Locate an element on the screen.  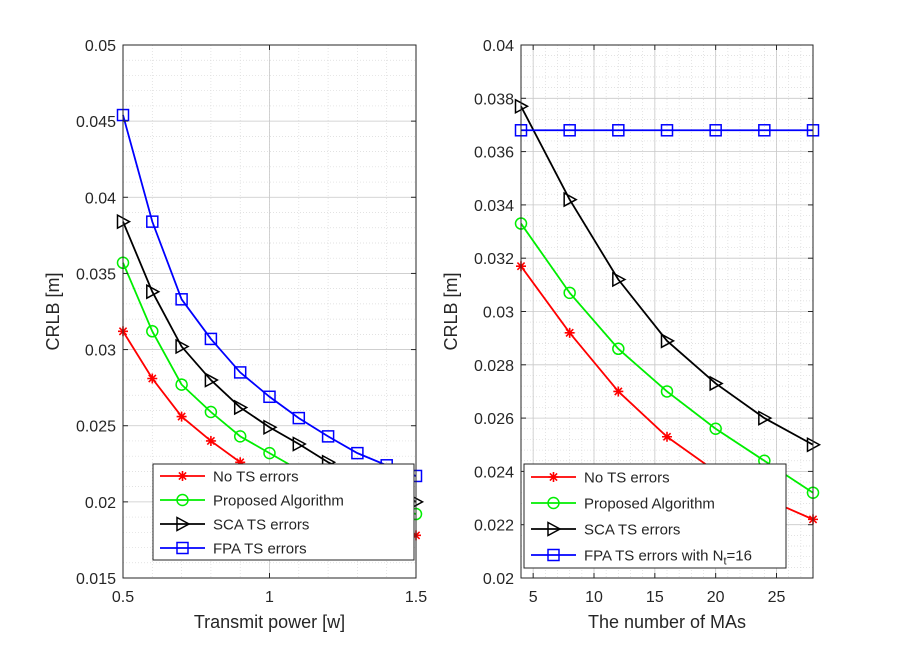
legend-entry-fpa-ts-errors: FPA TS errors is located at coordinates (233, 549).